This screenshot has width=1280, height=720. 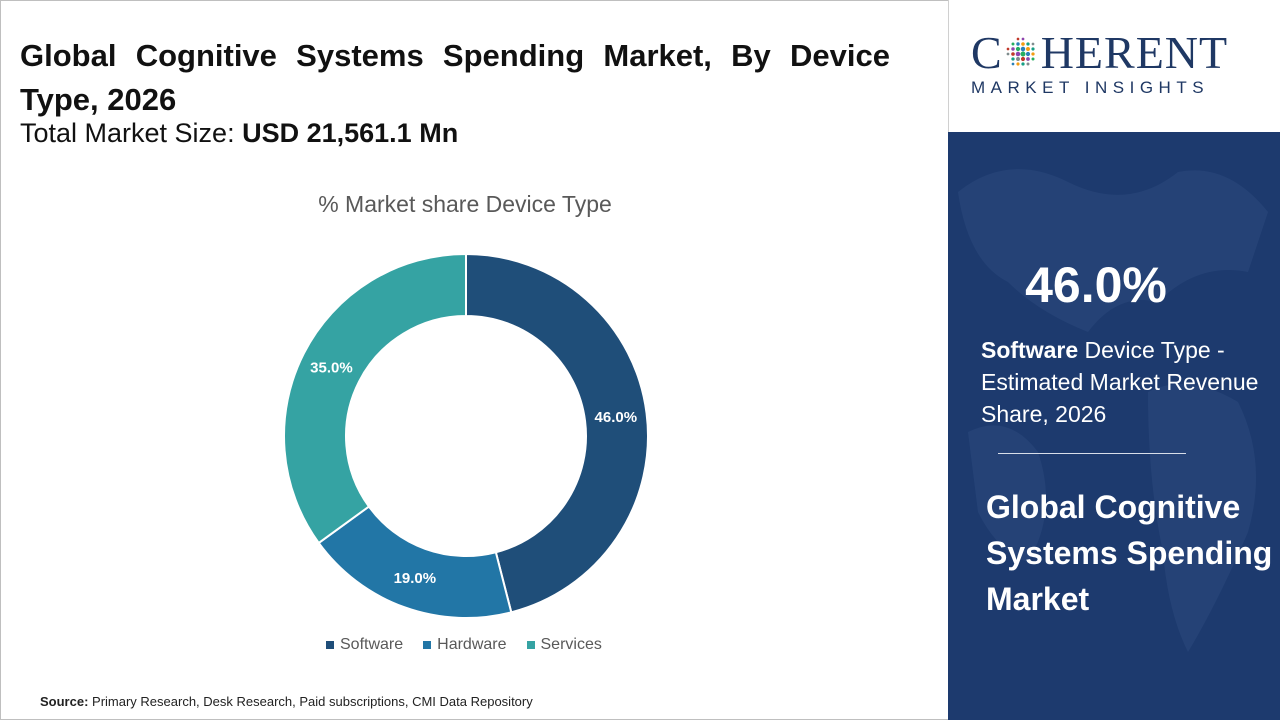 What do you see at coordinates (1096, 285) in the screenshot?
I see `highlight-value: 46.0%` at bounding box center [1096, 285].